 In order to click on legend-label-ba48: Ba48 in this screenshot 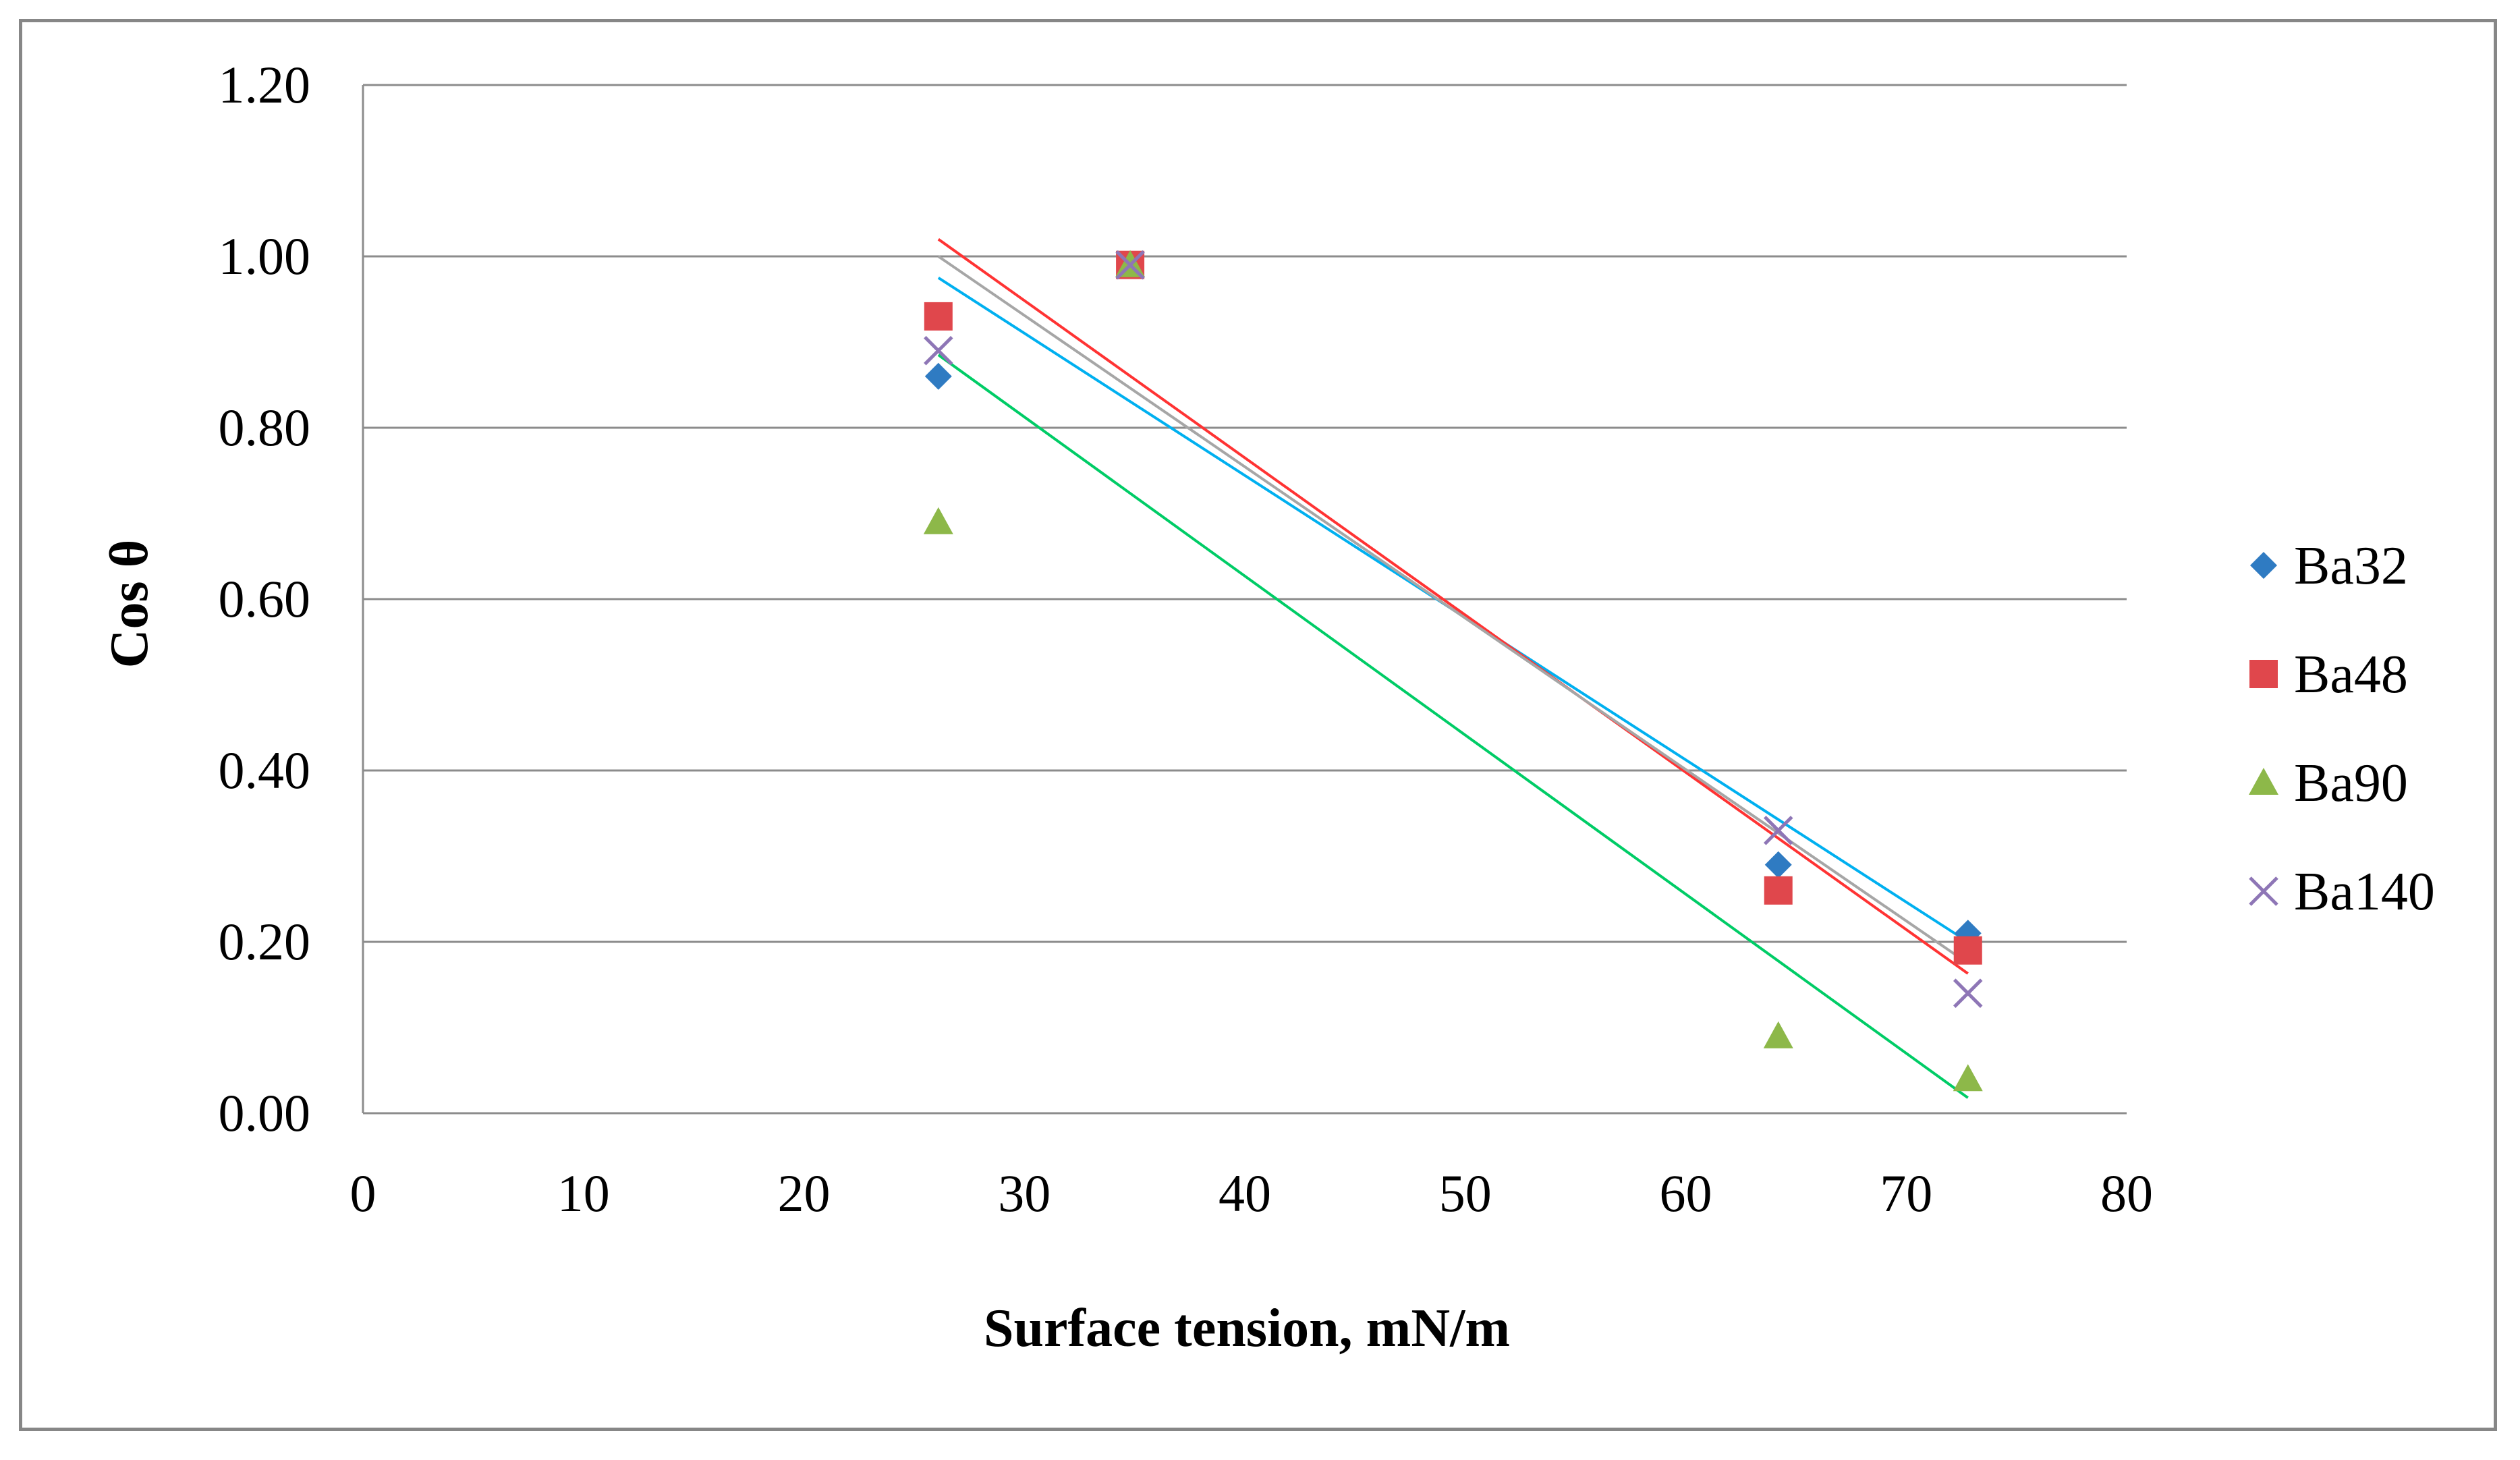, I will do `click(2351, 674)`.